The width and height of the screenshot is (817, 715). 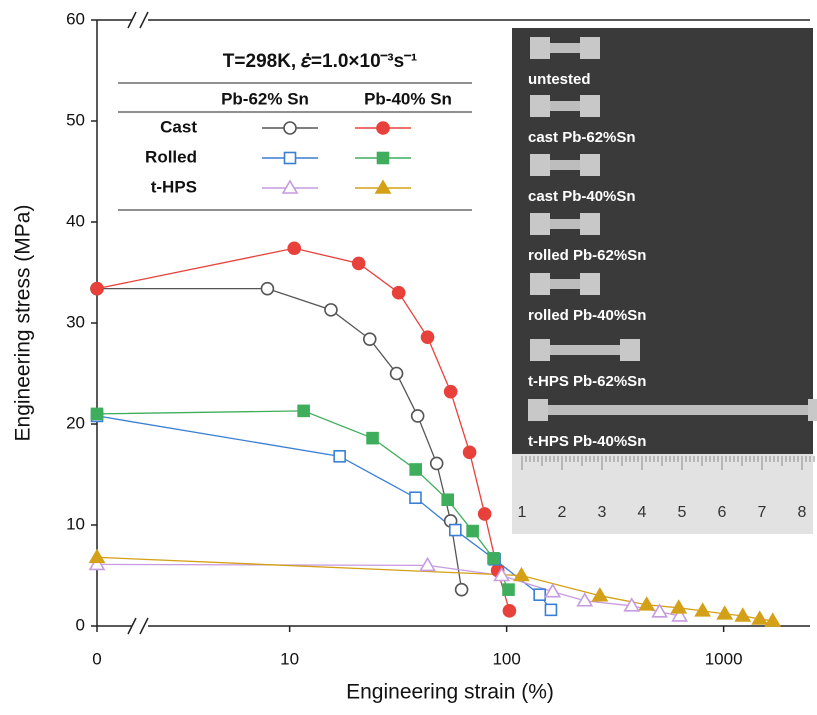 I want to click on legend-column: Pb-40% Sn, so click(x=408, y=98).